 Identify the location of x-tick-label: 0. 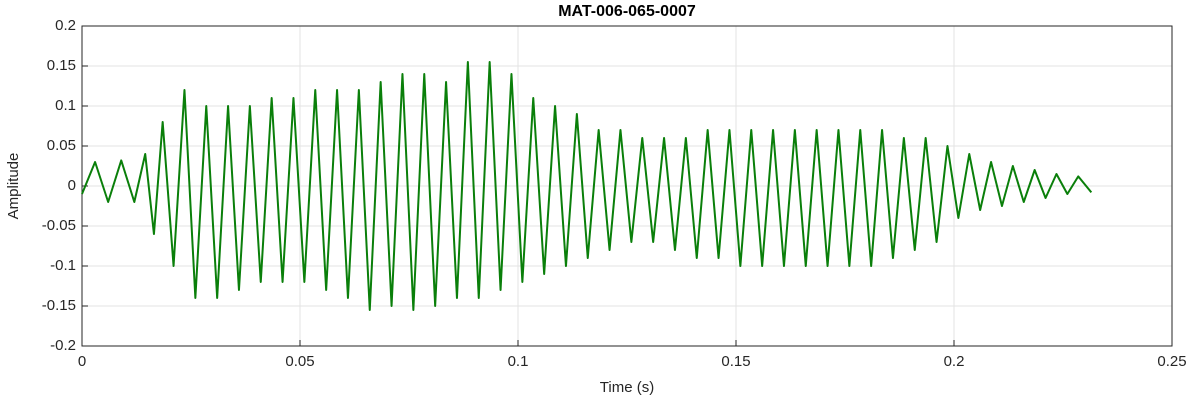
(82, 361).